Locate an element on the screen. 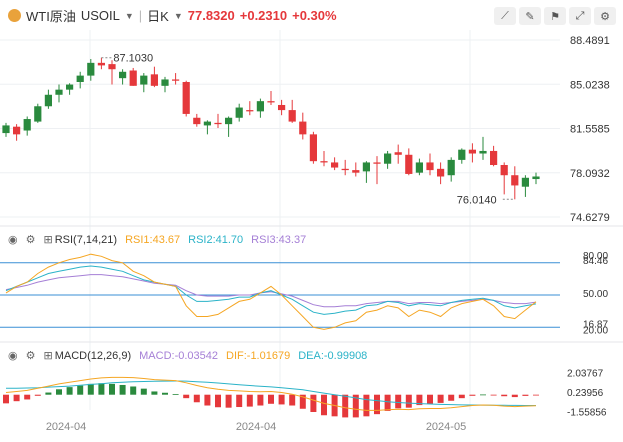  symbol-flag-icon is located at coordinates (14, 15).